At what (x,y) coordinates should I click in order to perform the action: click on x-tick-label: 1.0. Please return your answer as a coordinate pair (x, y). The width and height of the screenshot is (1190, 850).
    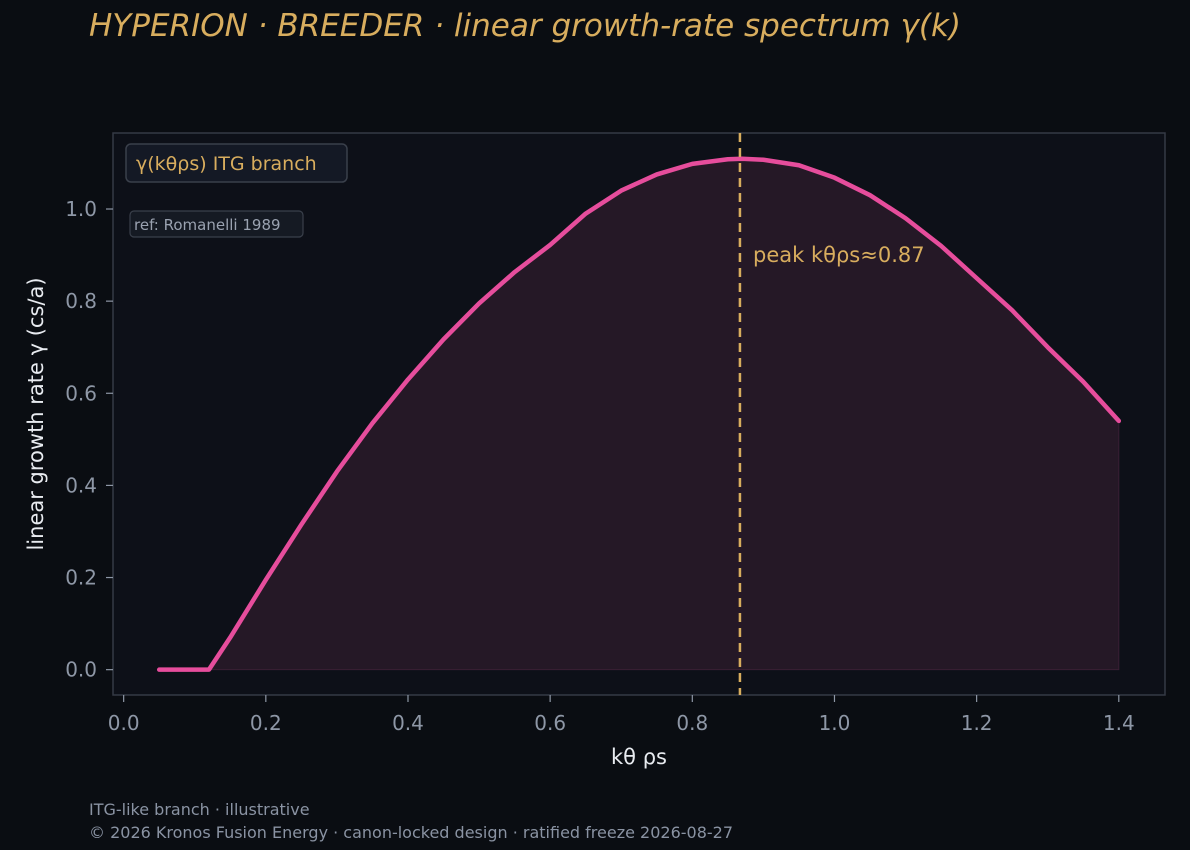
    Looking at the image, I should click on (835, 723).